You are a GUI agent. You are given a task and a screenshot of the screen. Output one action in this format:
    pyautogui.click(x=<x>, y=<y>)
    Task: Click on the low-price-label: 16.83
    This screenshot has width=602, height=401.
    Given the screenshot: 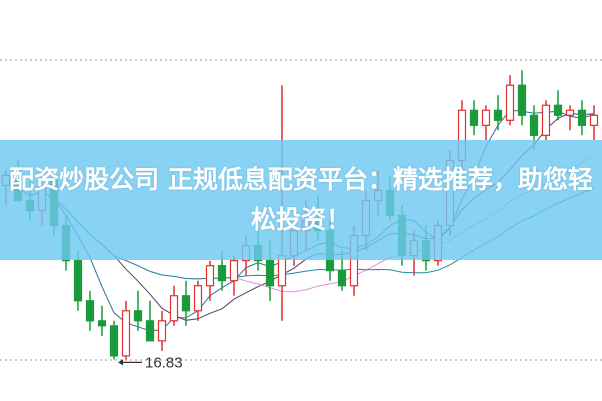 What is the action you would take?
    pyautogui.click(x=164, y=362)
    